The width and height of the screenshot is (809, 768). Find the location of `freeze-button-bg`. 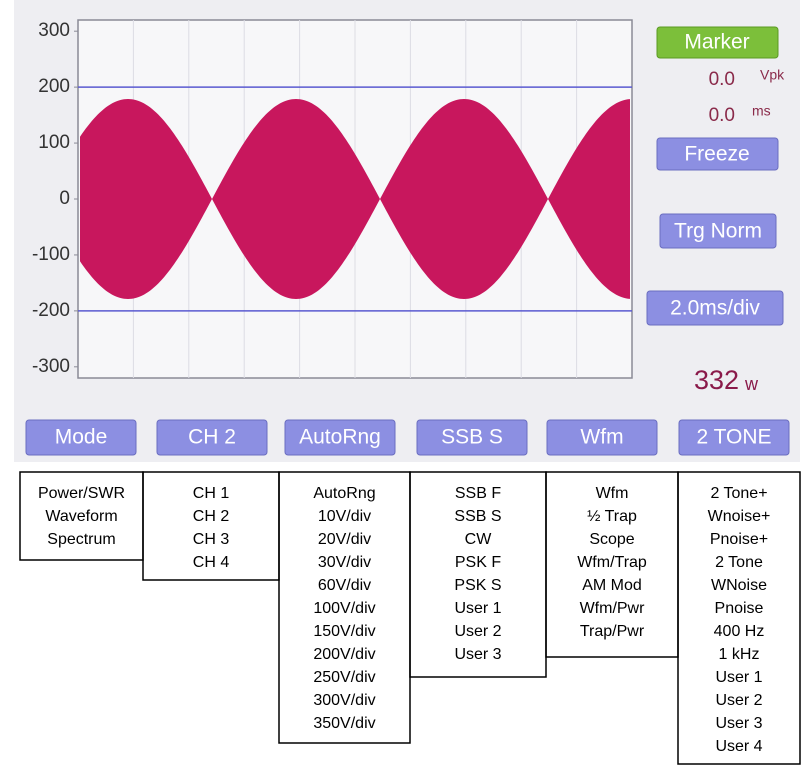

freeze-button-bg is located at coordinates (717, 154).